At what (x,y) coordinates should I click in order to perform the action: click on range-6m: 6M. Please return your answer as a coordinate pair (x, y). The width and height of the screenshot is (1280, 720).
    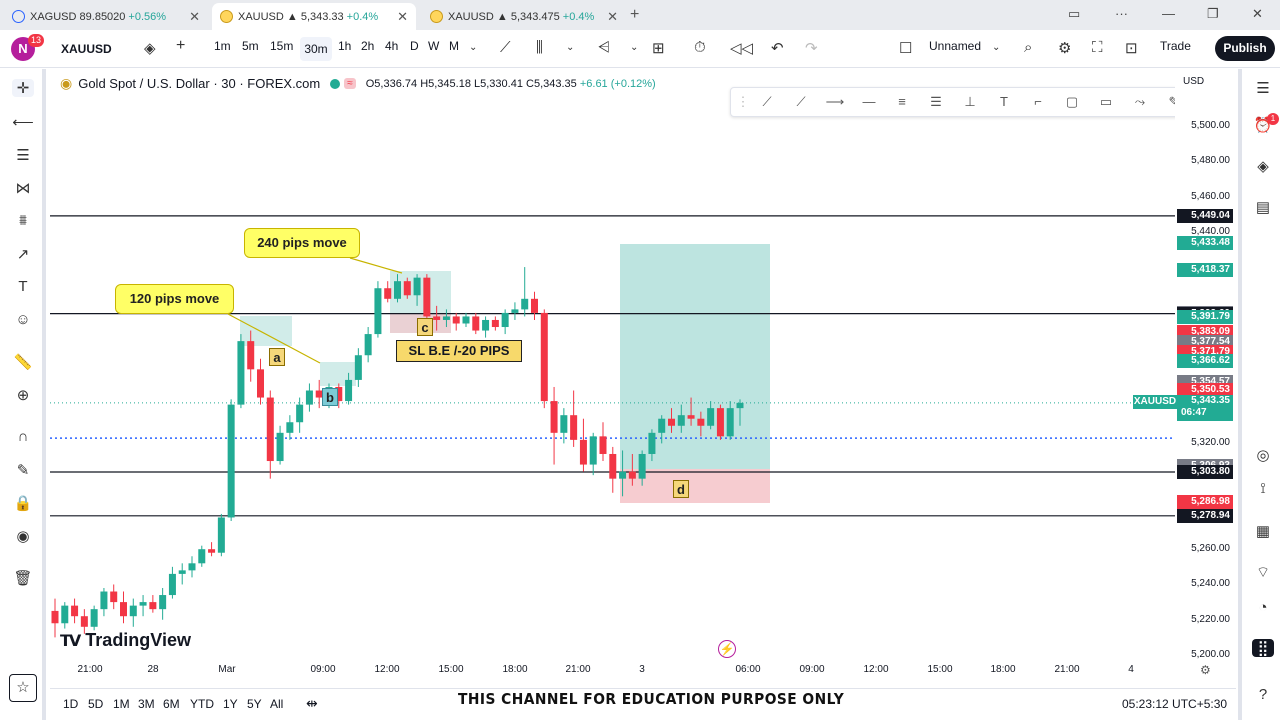
    Looking at the image, I should click on (171, 704).